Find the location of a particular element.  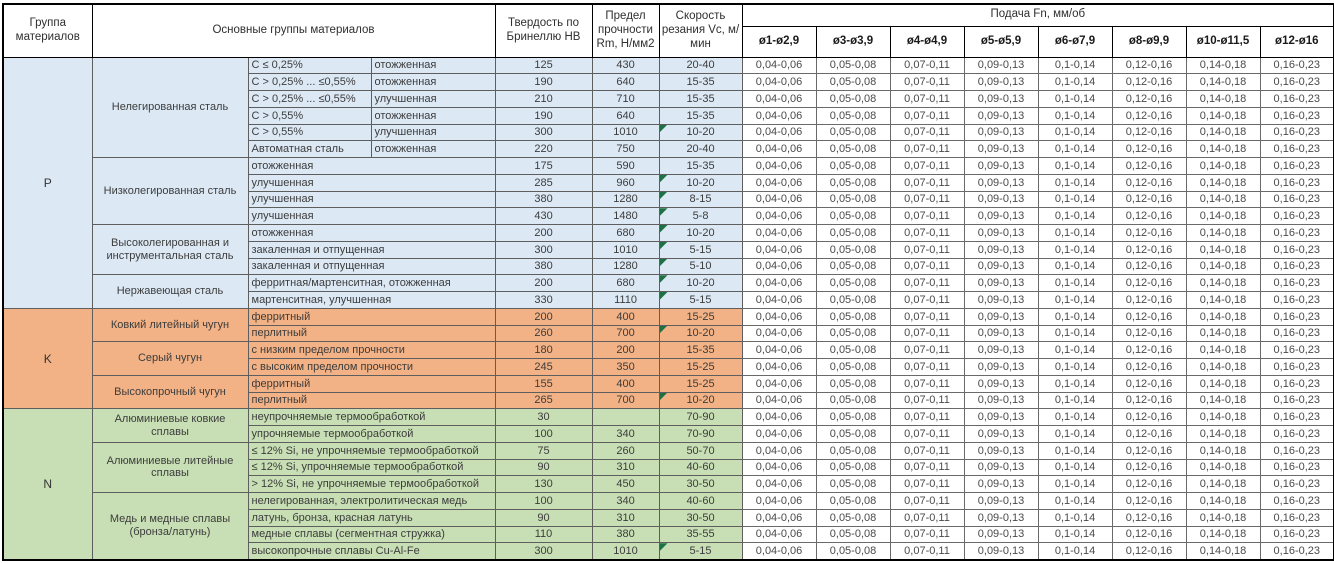

cell-condition: закаленная и отпущенная is located at coordinates (371, 266).